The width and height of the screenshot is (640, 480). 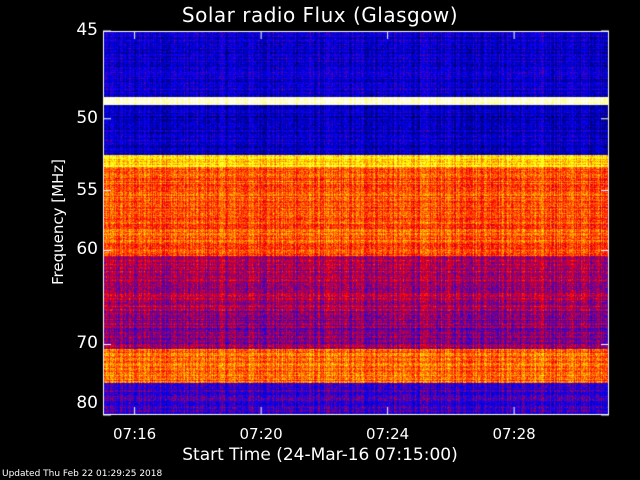 What do you see at coordinates (87, 117) in the screenshot?
I see `y-tick-label: 50` at bounding box center [87, 117].